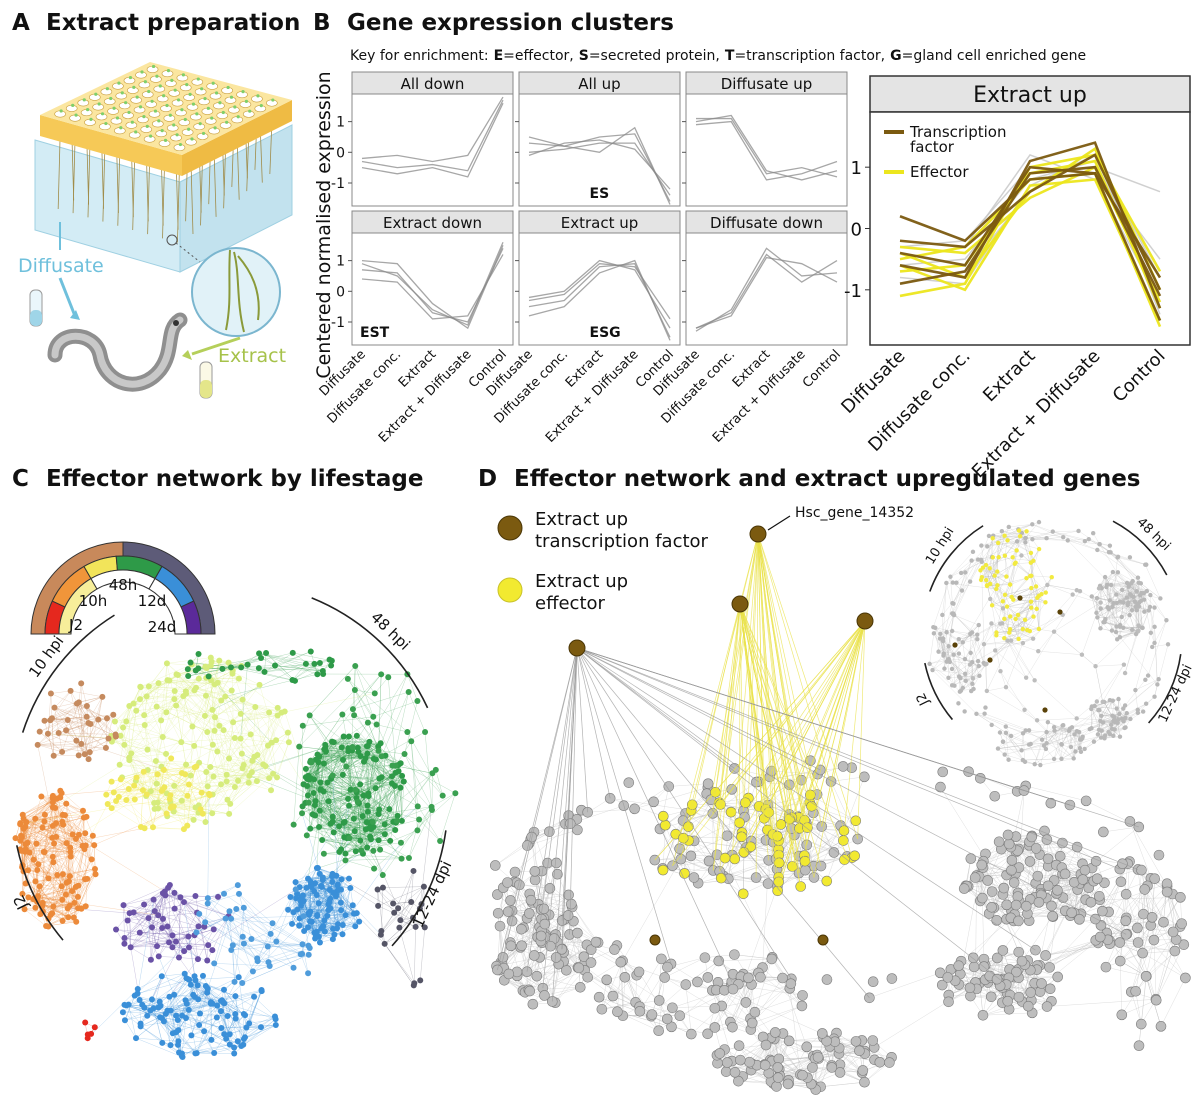  Describe the element at coordinates (20, 479) in the screenshot. I see `panel-letter: C` at that location.